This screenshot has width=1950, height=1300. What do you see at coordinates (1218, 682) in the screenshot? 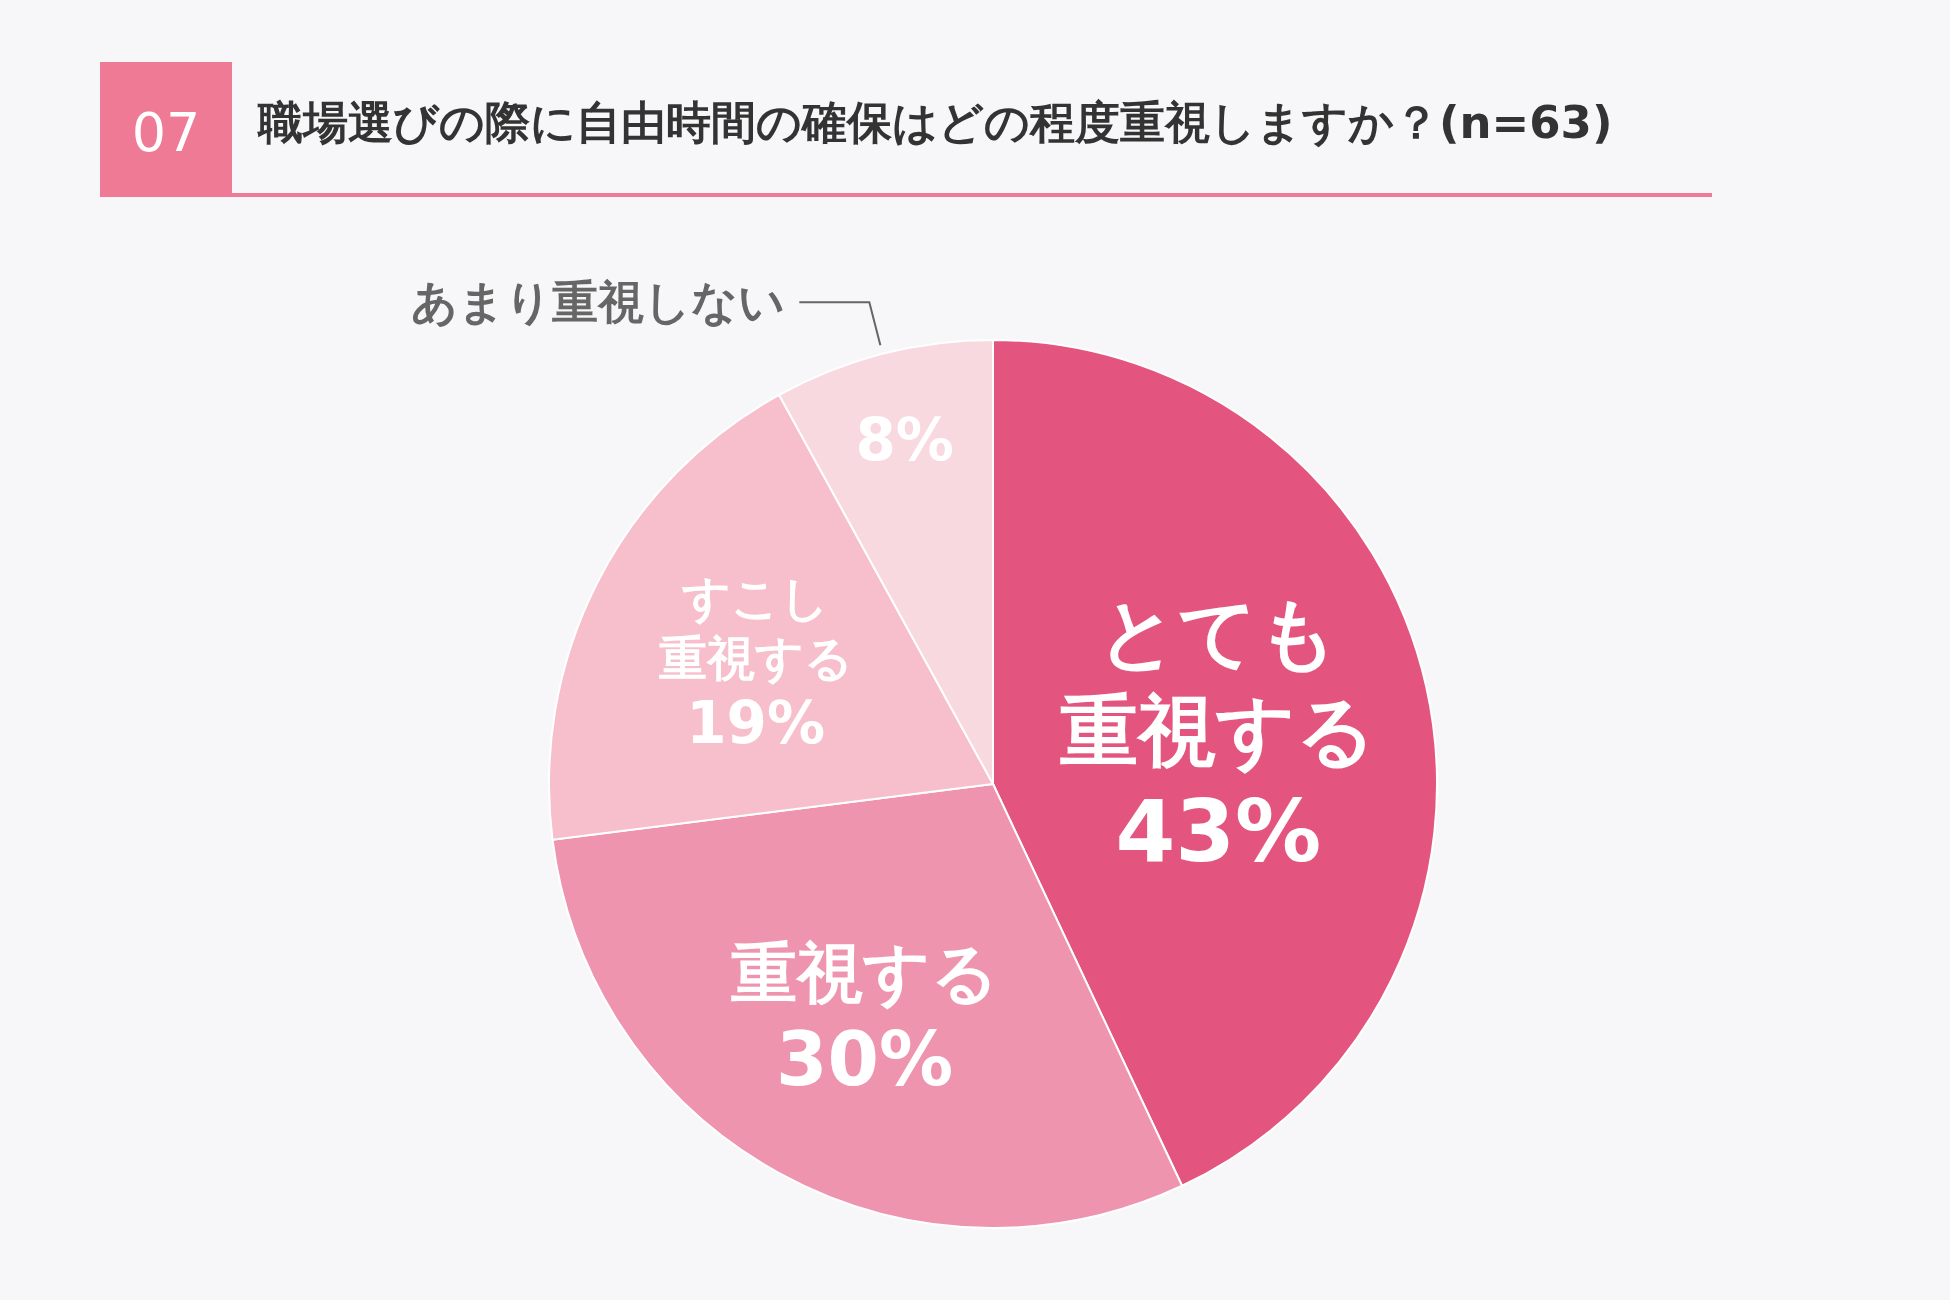
I see `slice-label: とても重視する` at bounding box center [1218, 682].